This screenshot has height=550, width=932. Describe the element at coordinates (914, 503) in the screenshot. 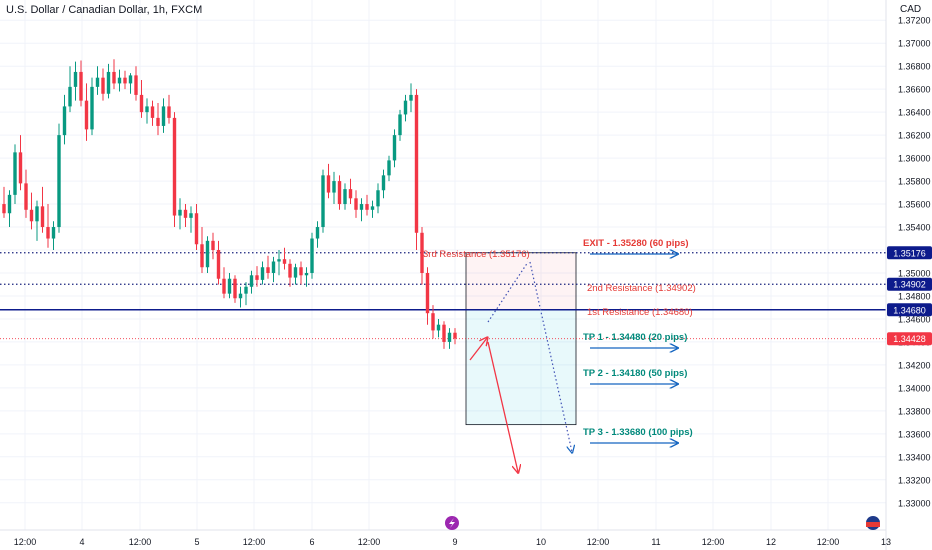

I see `price-tick-label: 1.33000` at that location.